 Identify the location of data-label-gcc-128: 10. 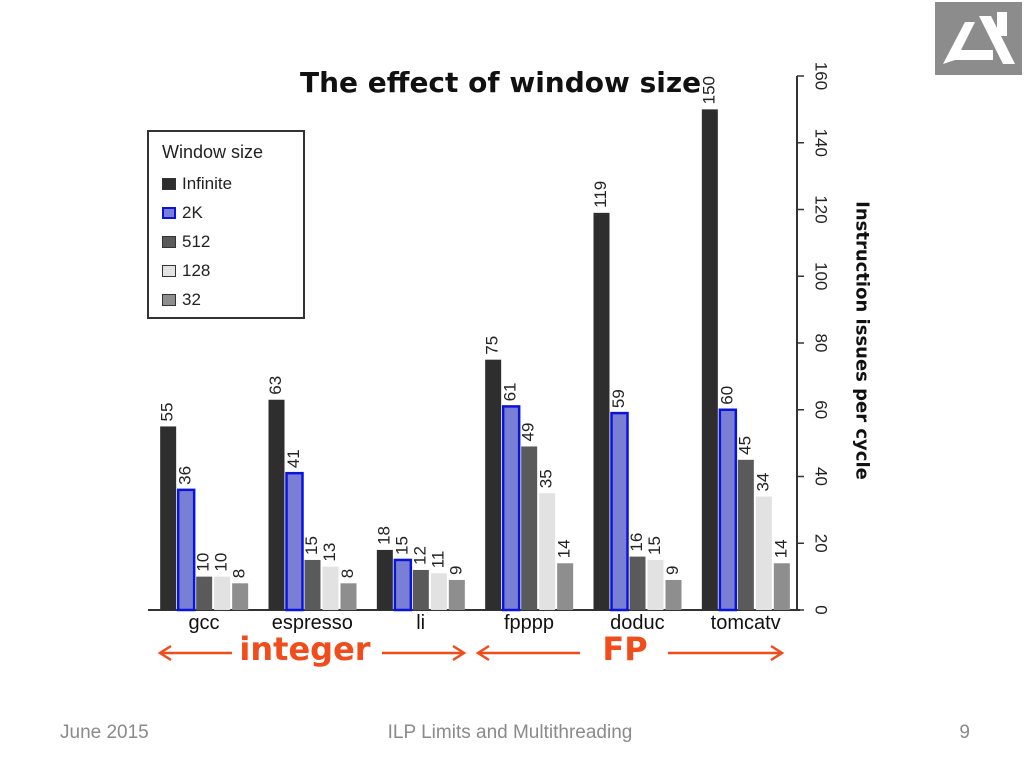
(221, 562).